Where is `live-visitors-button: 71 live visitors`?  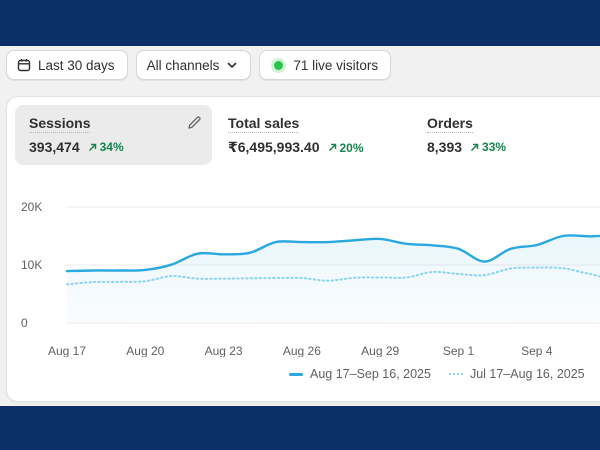 live-visitors-button: 71 live visitors is located at coordinates (325, 65).